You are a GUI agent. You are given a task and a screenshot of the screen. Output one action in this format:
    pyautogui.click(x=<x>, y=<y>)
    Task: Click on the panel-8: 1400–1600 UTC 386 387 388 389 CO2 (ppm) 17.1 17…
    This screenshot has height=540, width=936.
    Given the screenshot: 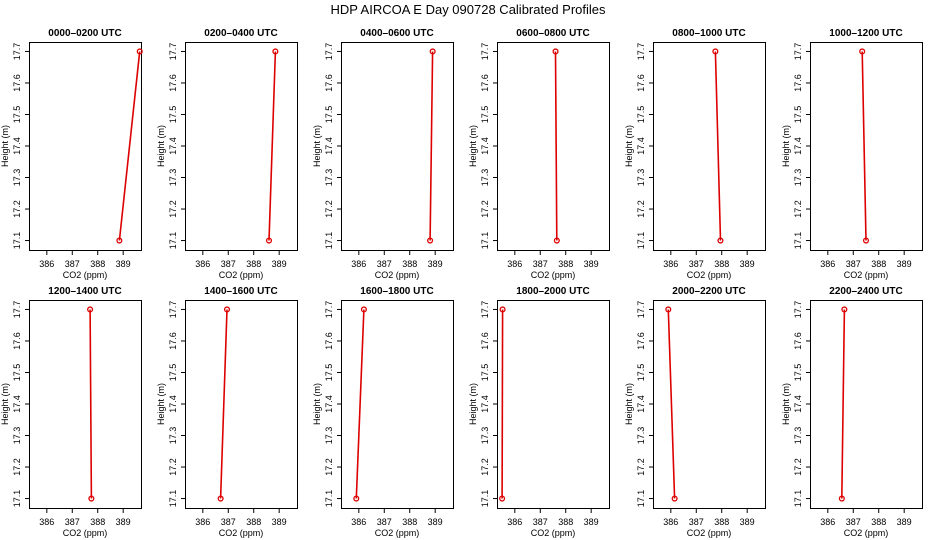 What is the action you would take?
    pyautogui.click(x=227, y=412)
    